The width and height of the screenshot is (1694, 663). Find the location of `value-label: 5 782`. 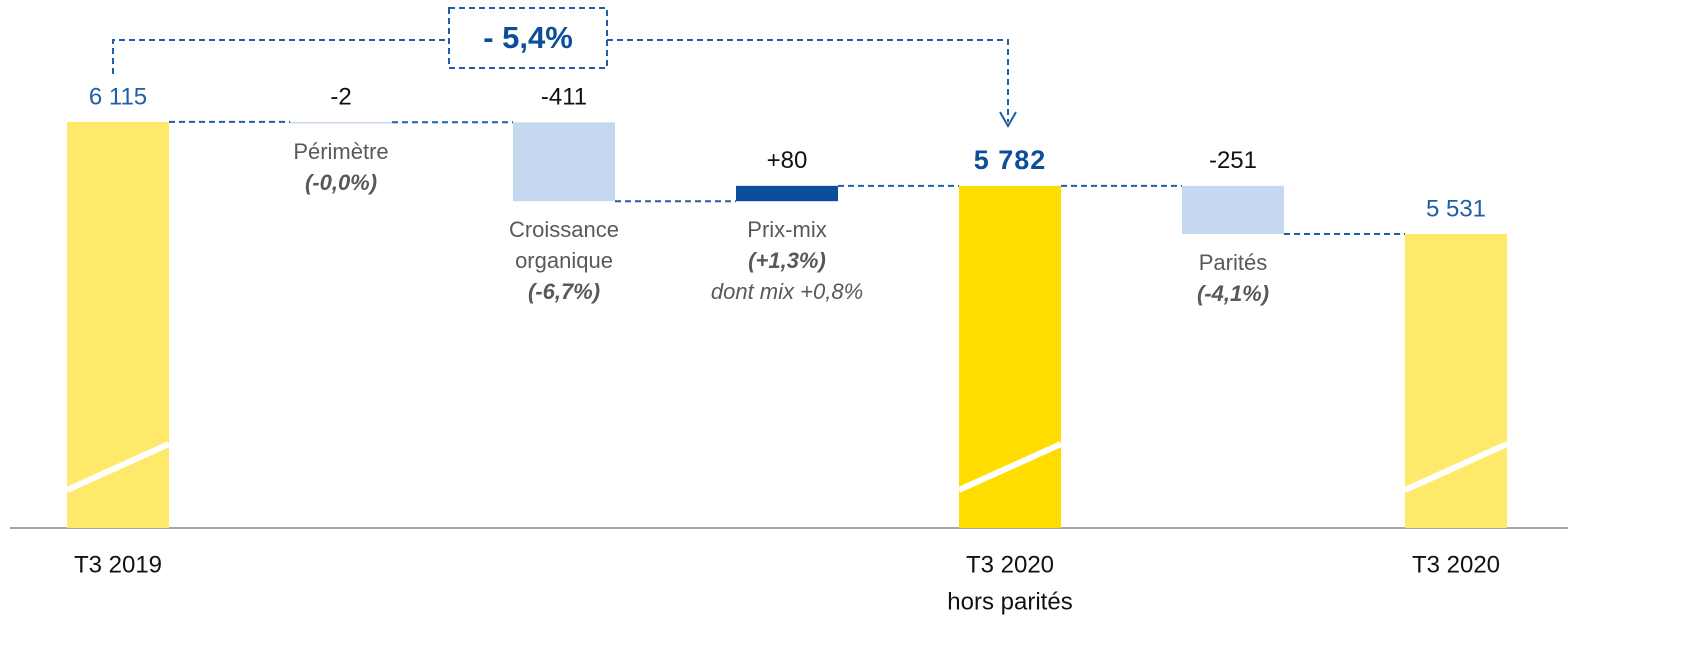

value-label: 5 782 is located at coordinates (1010, 160).